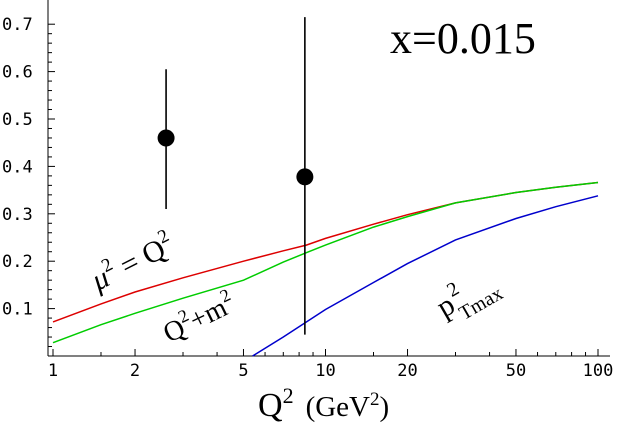 This screenshot has width=623, height=446. I want to click on label-pt2-sub: Tmax, so click(480, 303).